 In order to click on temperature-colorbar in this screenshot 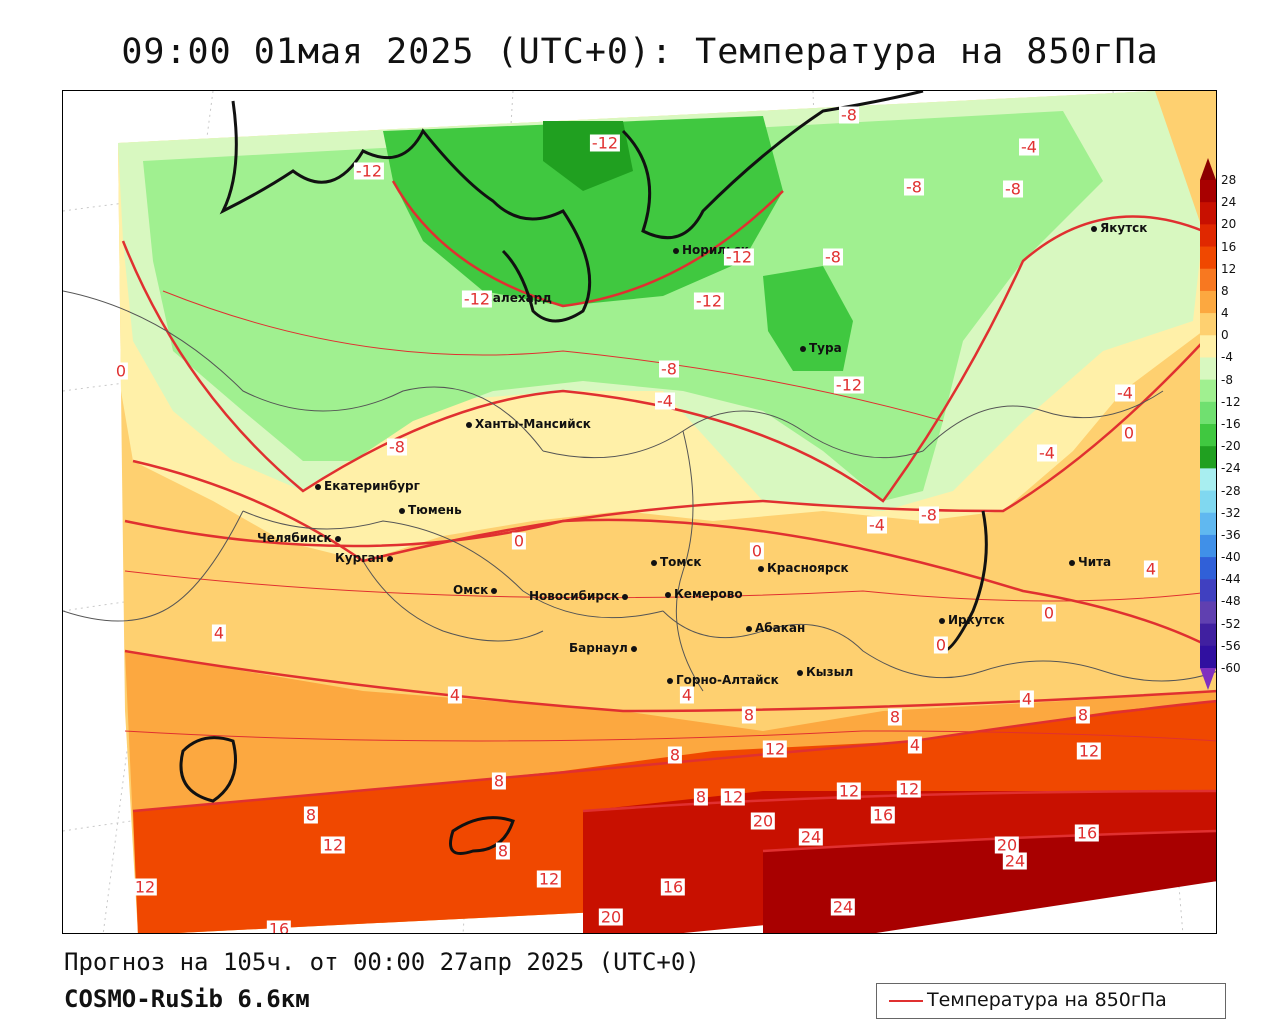, I will do `click(1208, 424)`.